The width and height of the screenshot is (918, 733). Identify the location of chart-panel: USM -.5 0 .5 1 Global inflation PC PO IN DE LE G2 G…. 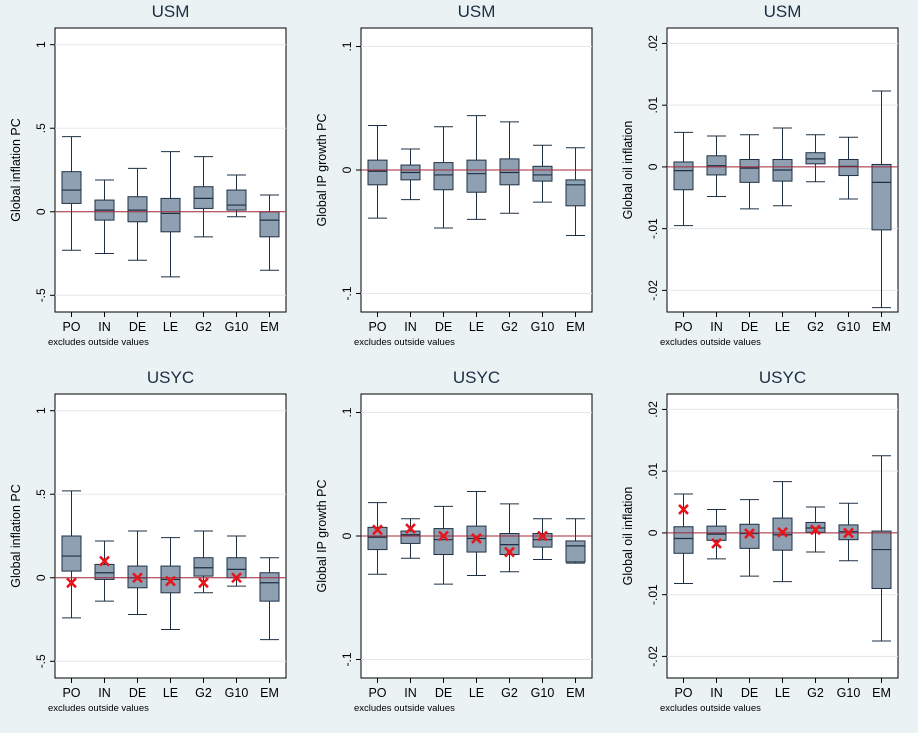
(148, 175).